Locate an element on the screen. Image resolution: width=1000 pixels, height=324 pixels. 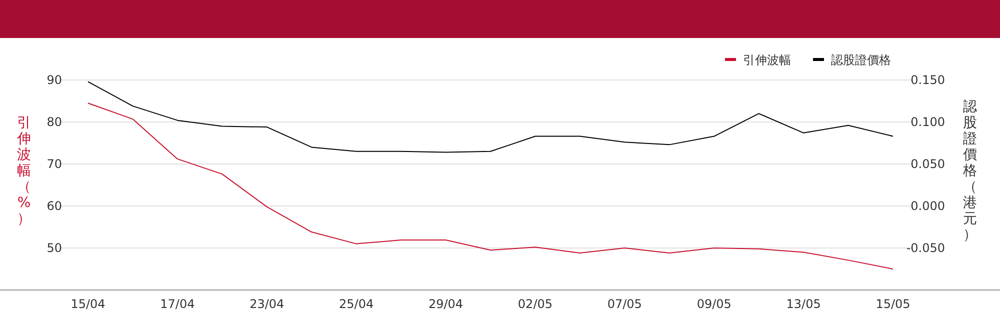
x-tick-label: 25/04 is located at coordinates (356, 304).